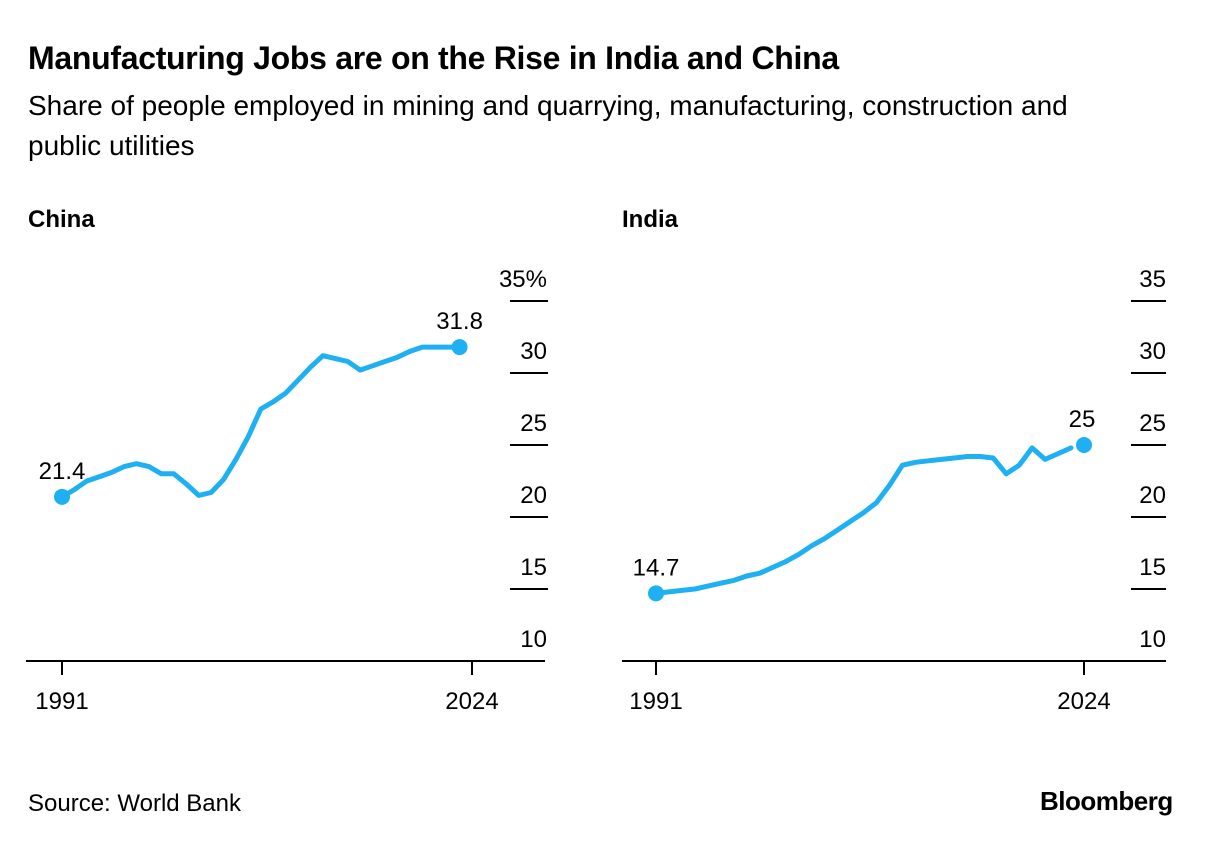 The image size is (1216, 846). I want to click on bloomberg-logo: Bloomberg, so click(1106, 801).